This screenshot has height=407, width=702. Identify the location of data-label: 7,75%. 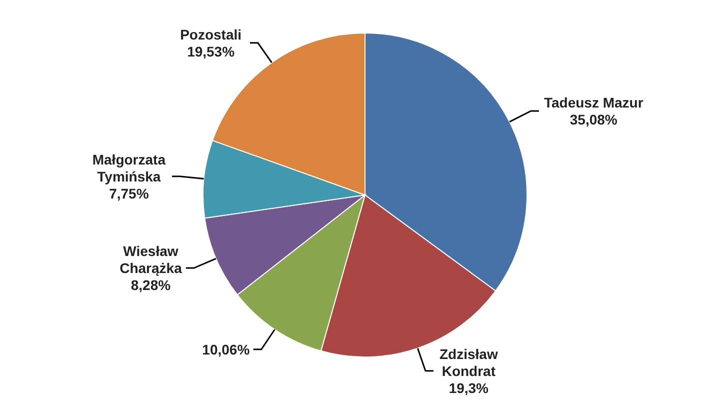
(129, 193).